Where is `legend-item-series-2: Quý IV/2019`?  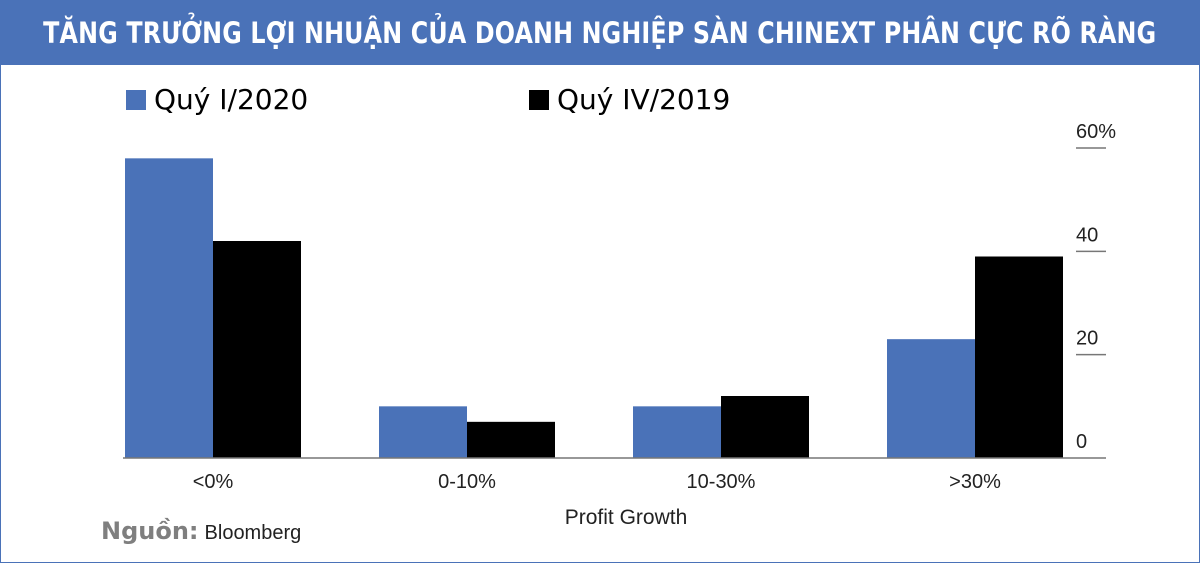
legend-item-series-2: Quý IV/2019 is located at coordinates (629, 99).